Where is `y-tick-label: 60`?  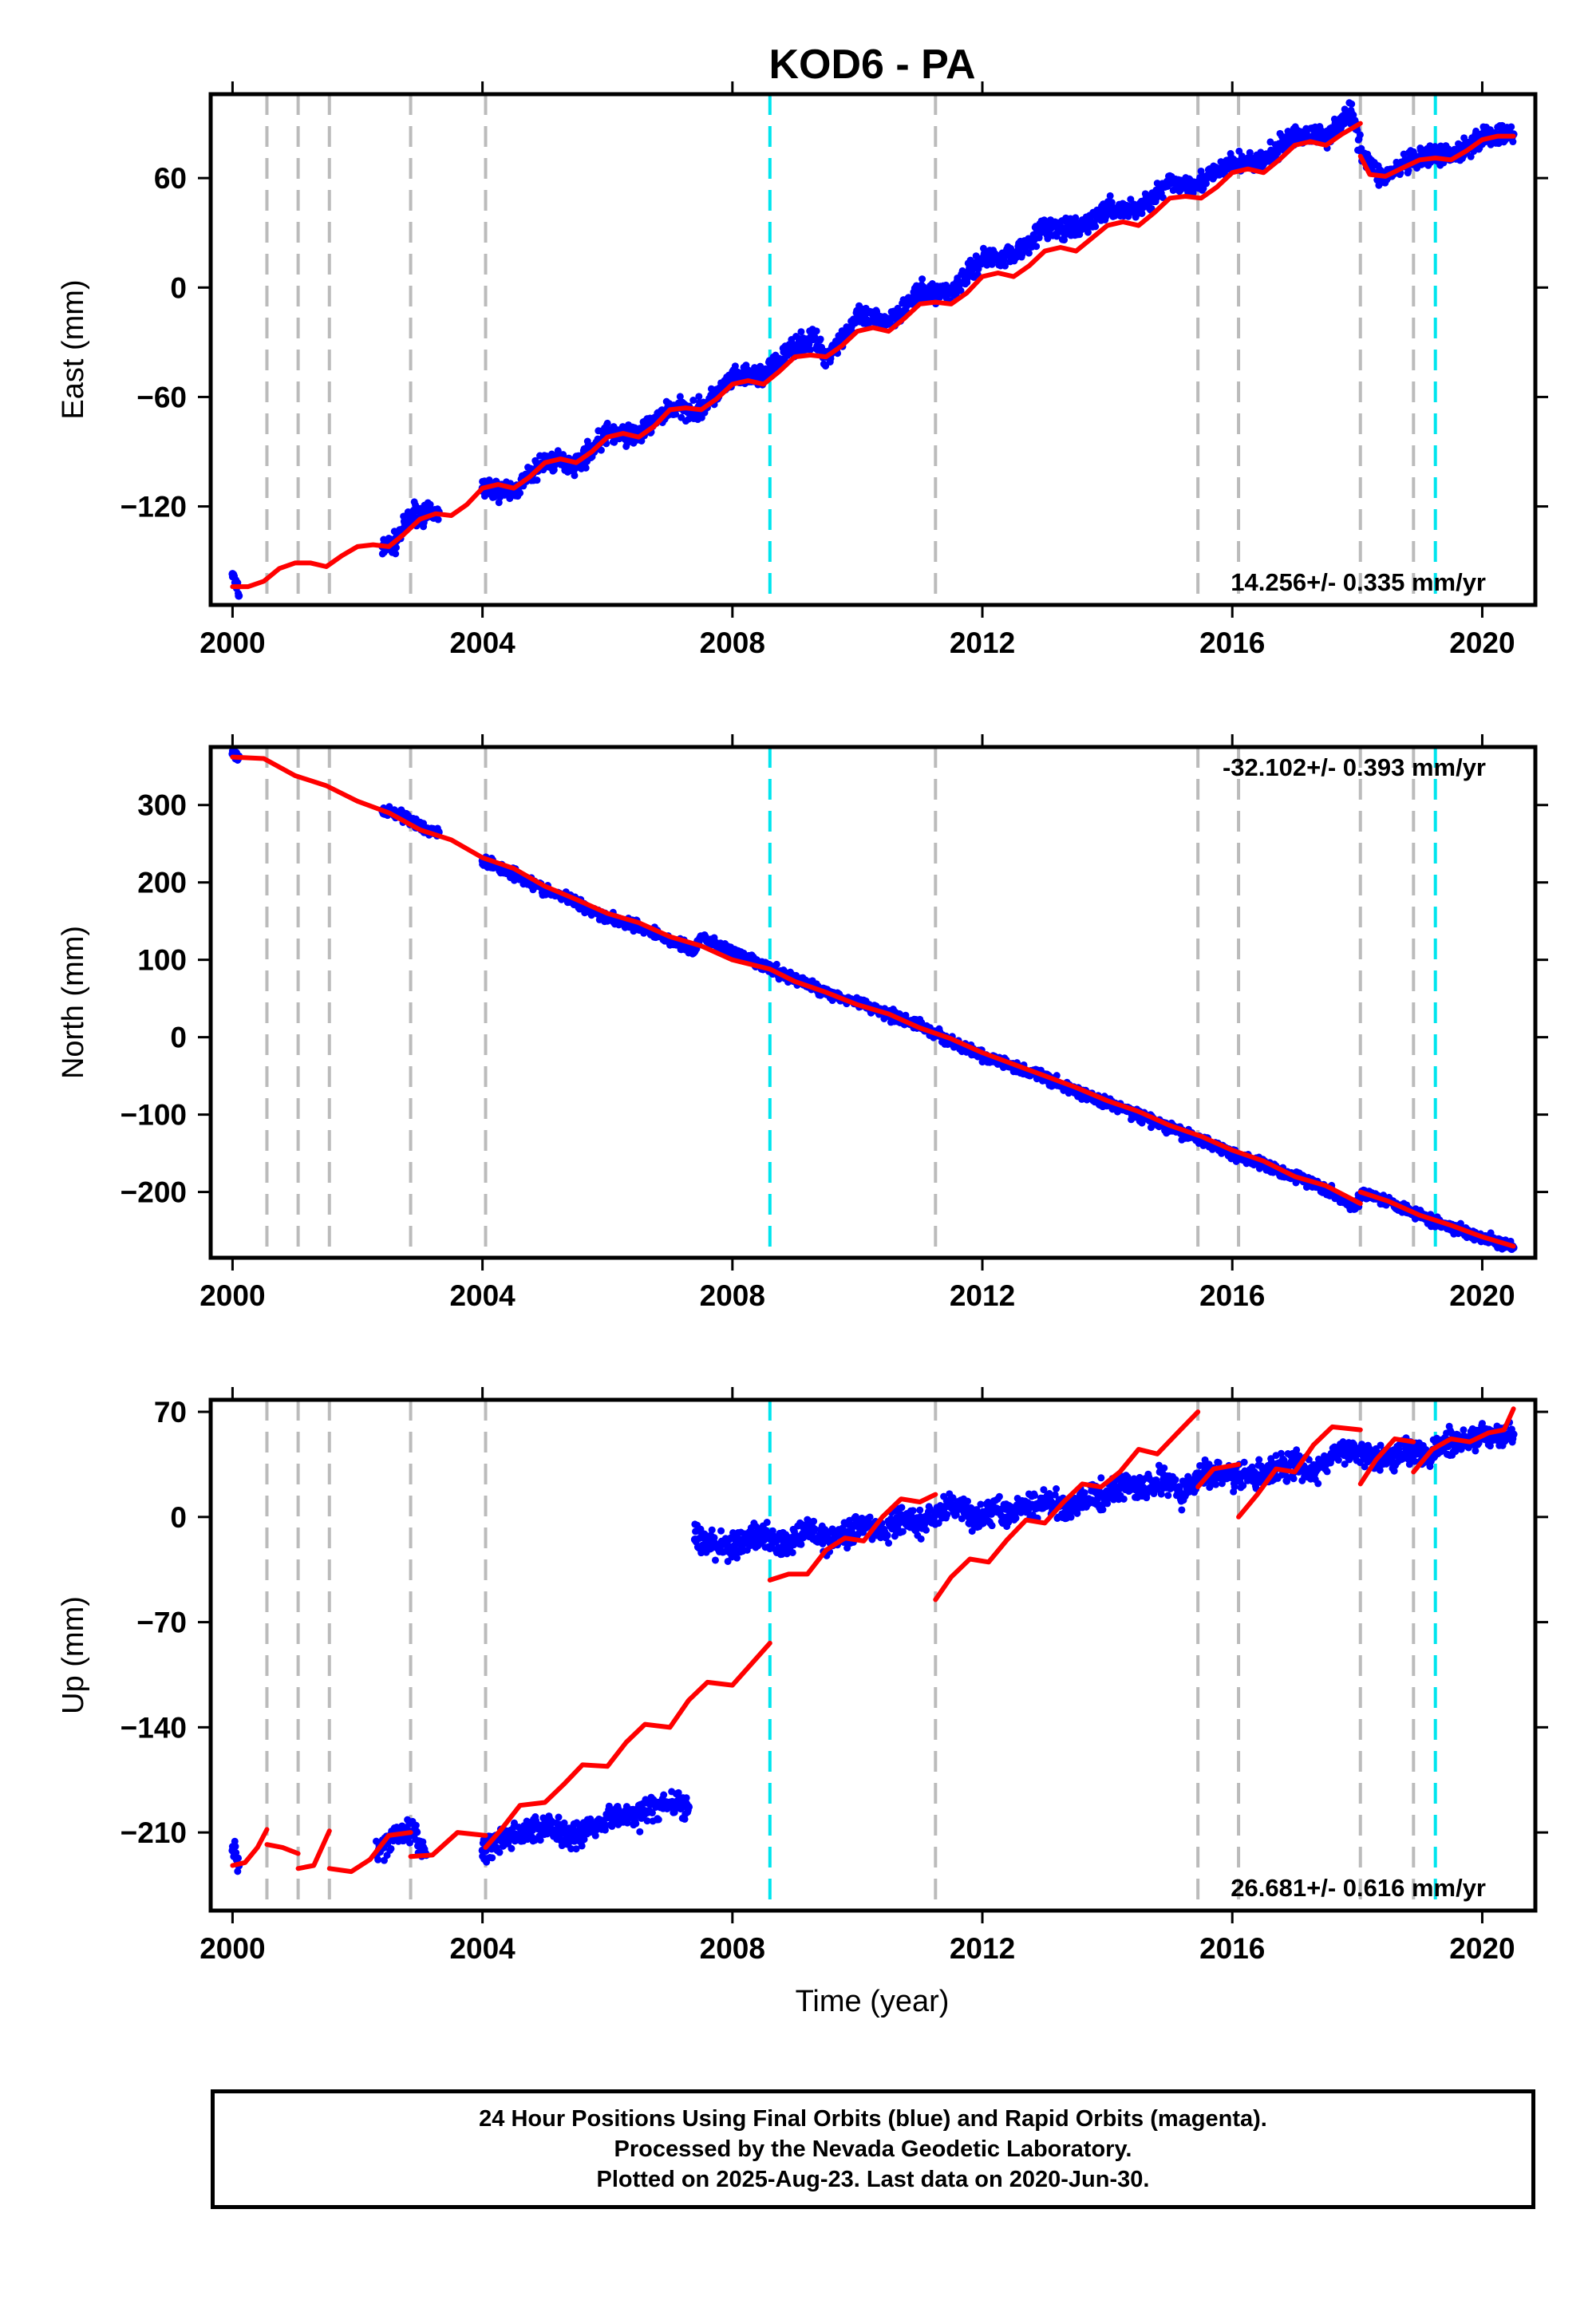 y-tick-label: 60 is located at coordinates (170, 178).